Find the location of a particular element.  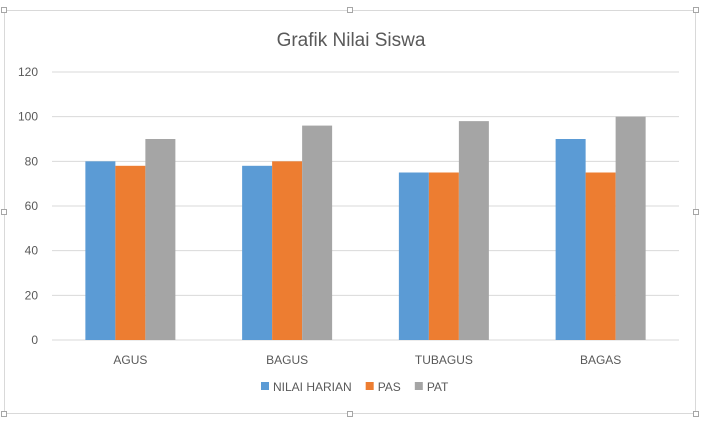

y-tick-label: 100 is located at coordinates (28, 117).